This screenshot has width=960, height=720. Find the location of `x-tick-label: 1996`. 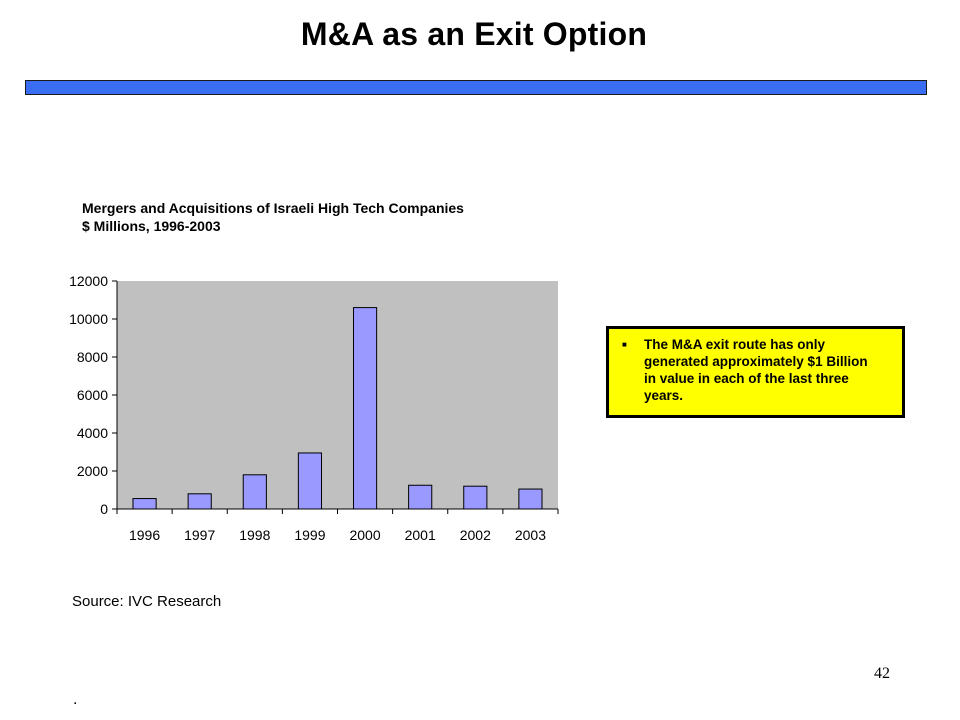

x-tick-label: 1996 is located at coordinates (144, 535).